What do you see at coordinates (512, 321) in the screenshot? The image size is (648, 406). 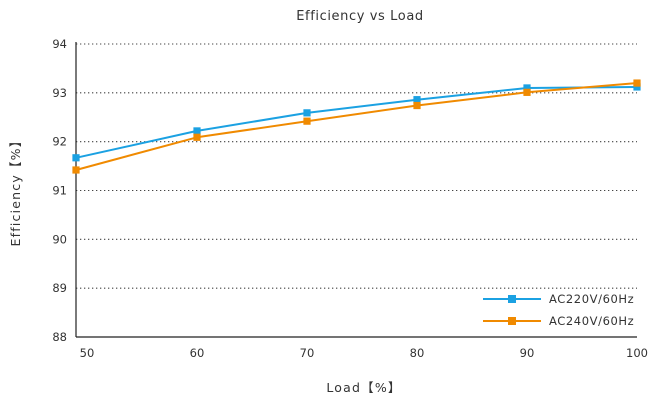 I see `legend-marker-ac240v-60hz` at bounding box center [512, 321].